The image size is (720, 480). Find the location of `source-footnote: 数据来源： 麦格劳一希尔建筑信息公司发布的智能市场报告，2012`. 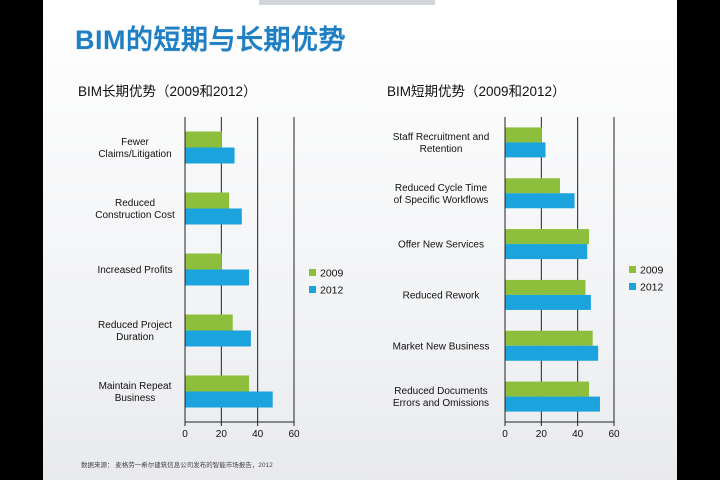

source-footnote: 数据来源： 麦格劳一希尔建筑信息公司发布的智能市场报告，2012 is located at coordinates (177, 465).